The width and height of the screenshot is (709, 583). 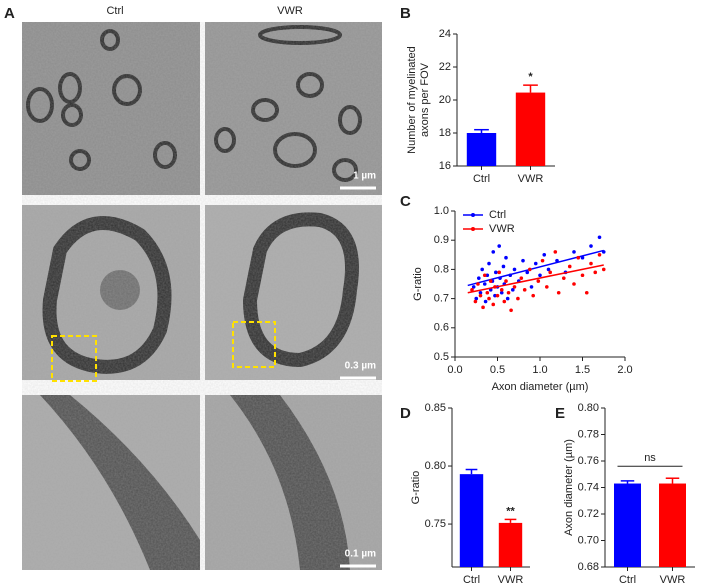 I want to click on panel-label: E, so click(x=560, y=413).